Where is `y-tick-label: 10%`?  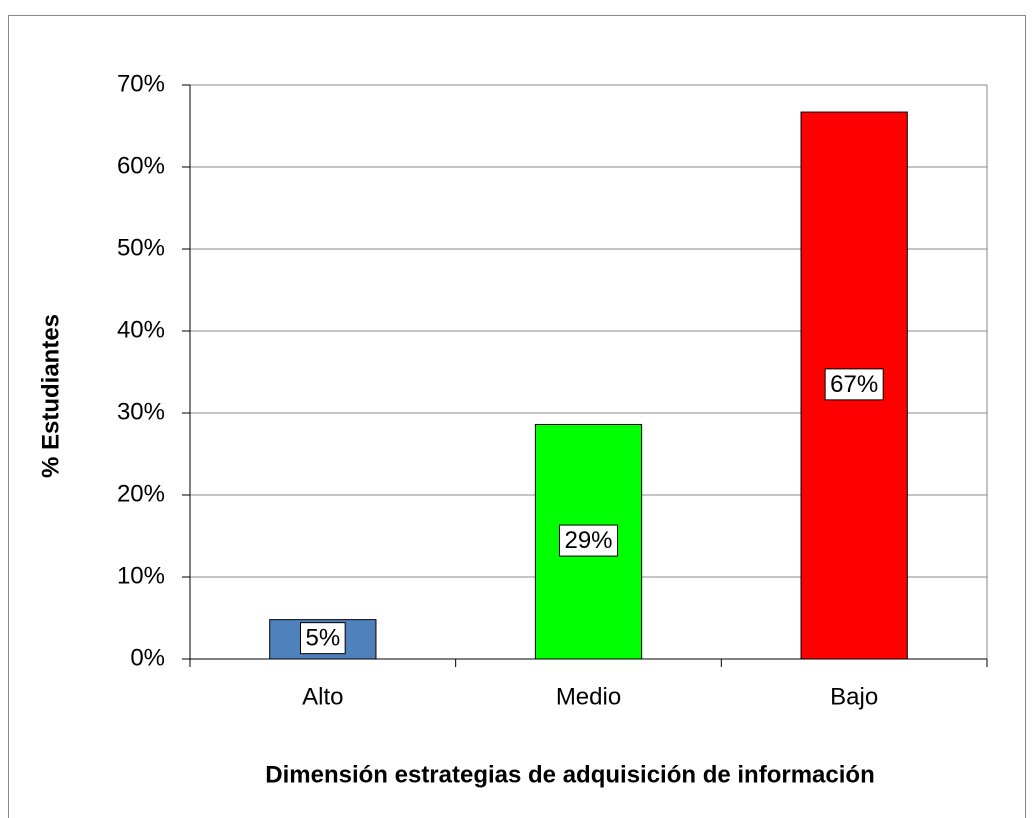
y-tick-label: 10% is located at coordinates (141, 575).